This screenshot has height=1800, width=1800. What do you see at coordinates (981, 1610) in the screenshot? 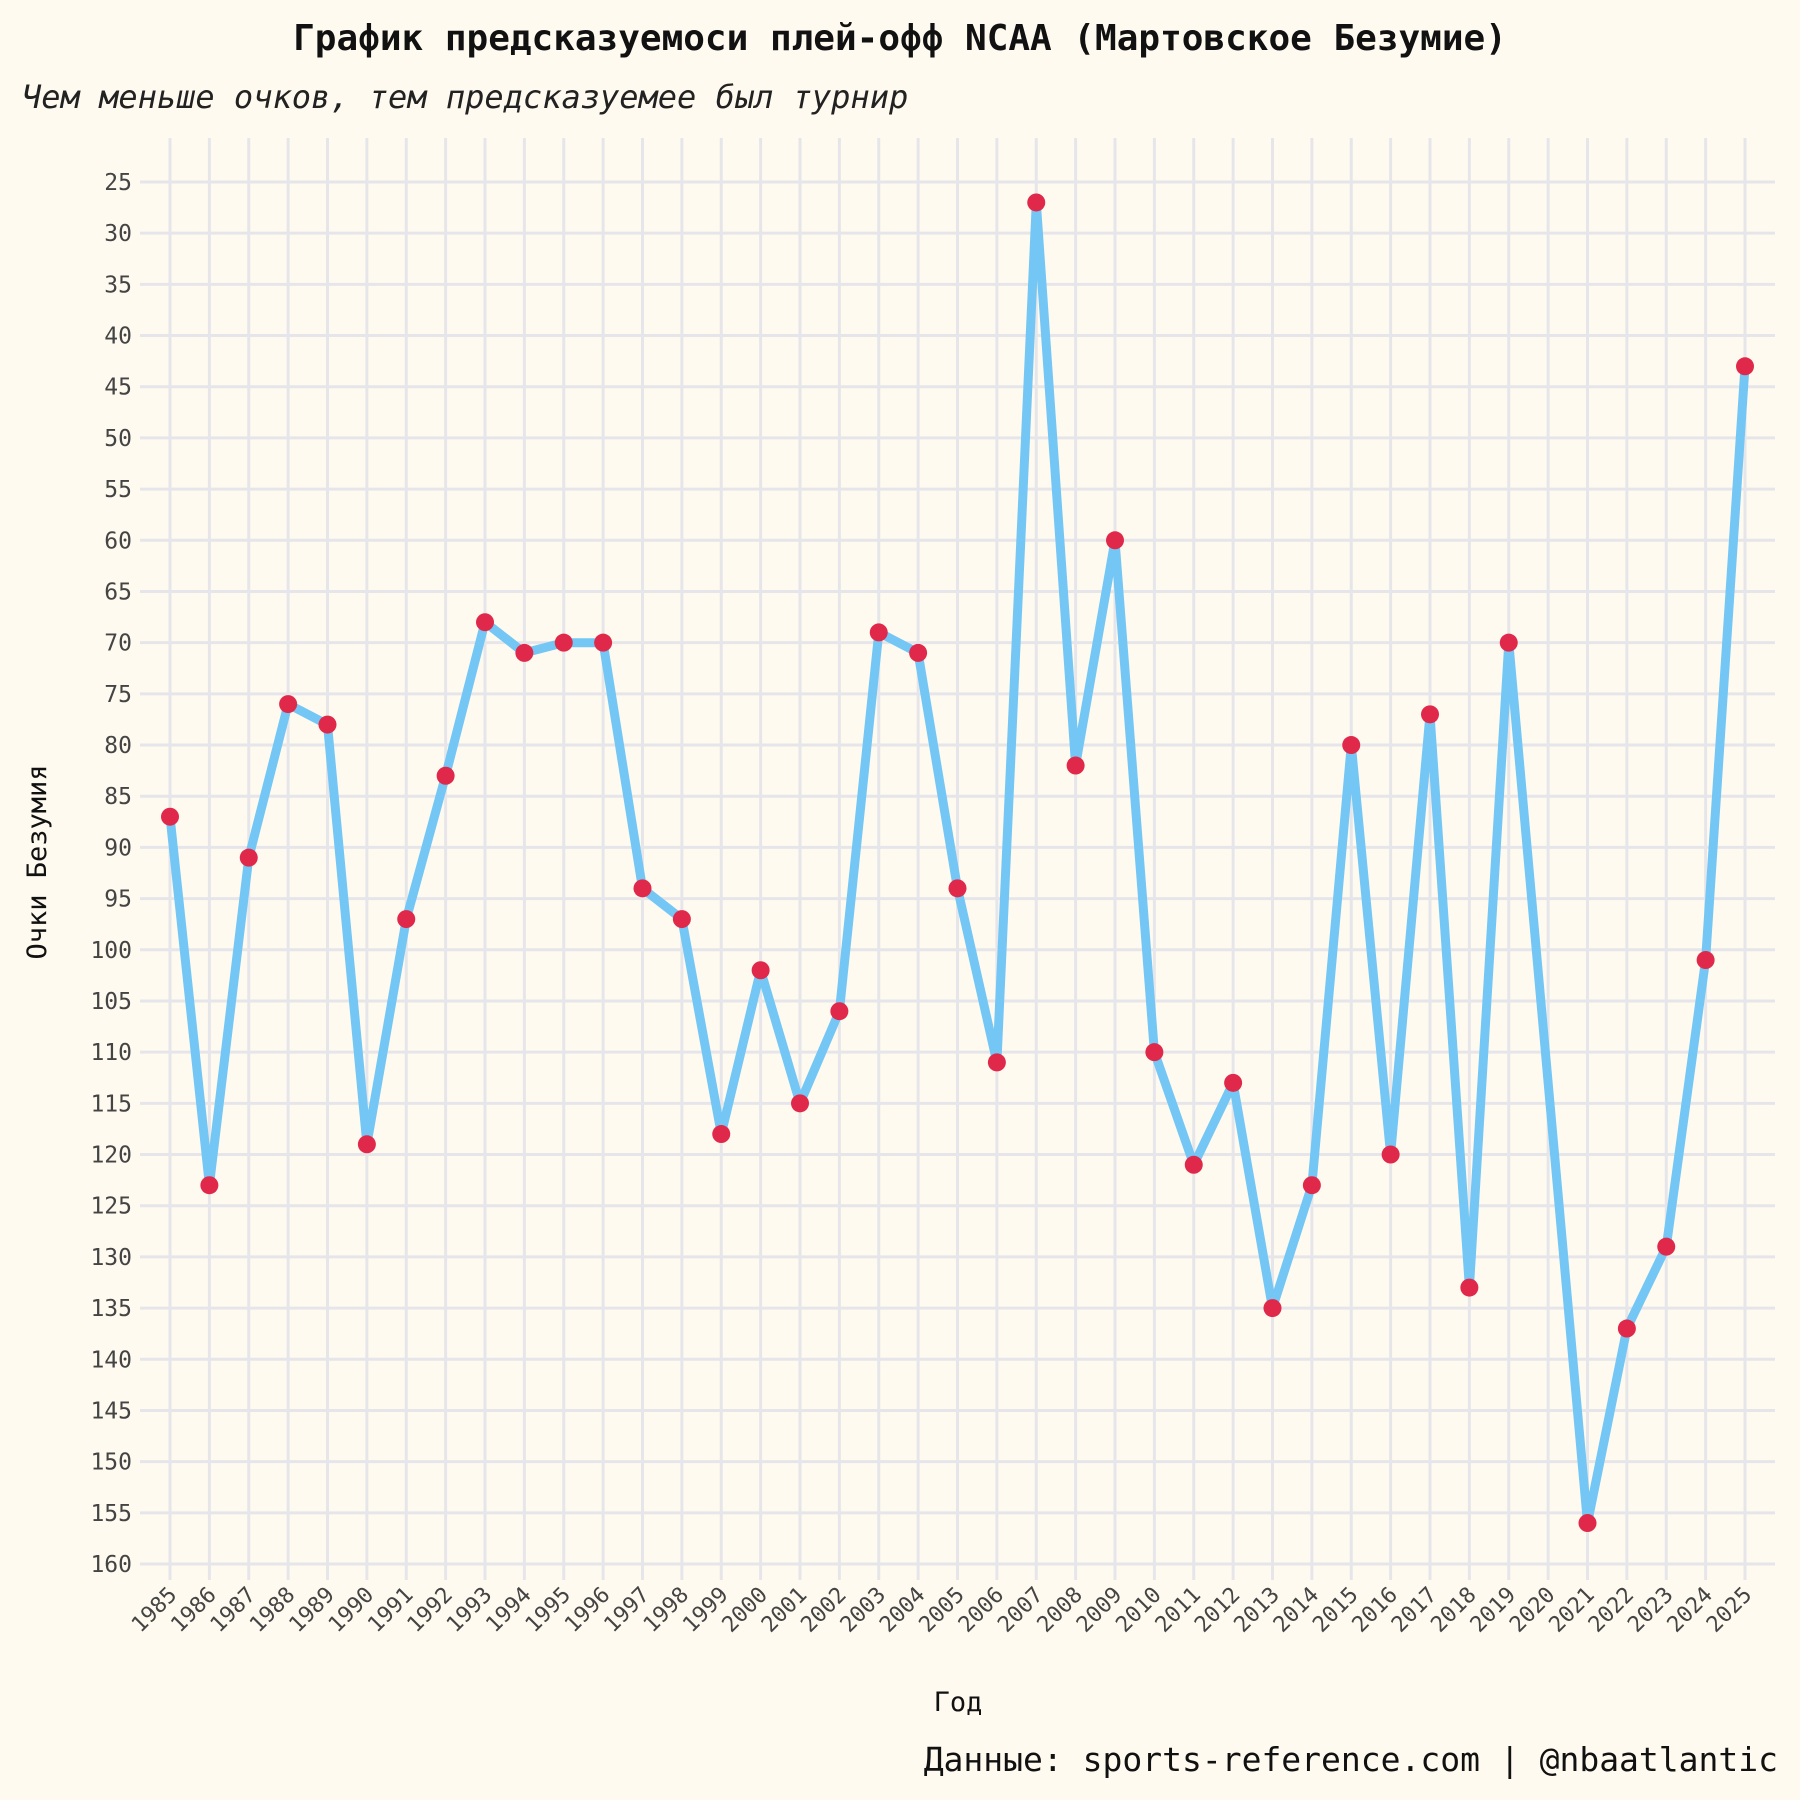
I see `x-tick-label: 2006` at bounding box center [981, 1610].